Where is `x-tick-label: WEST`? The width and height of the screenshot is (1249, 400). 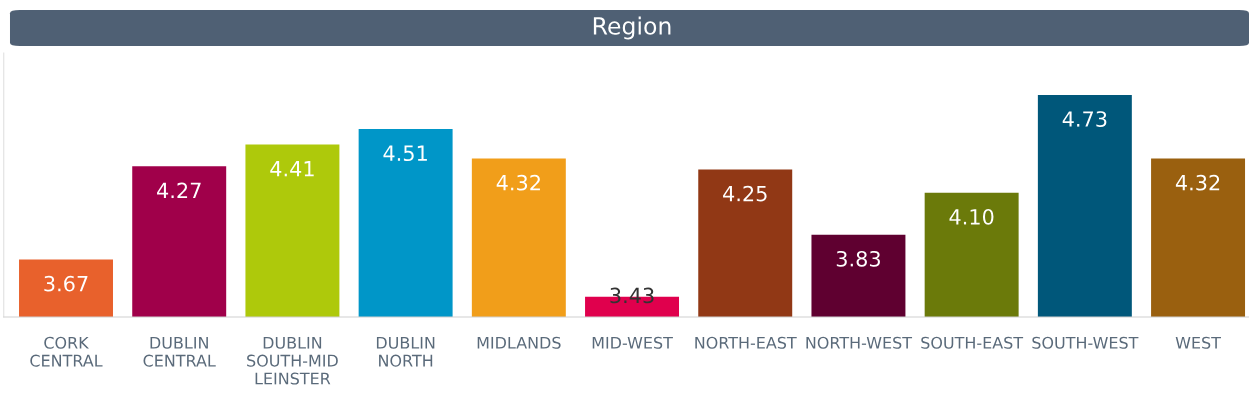 x-tick-label: WEST is located at coordinates (1198, 342).